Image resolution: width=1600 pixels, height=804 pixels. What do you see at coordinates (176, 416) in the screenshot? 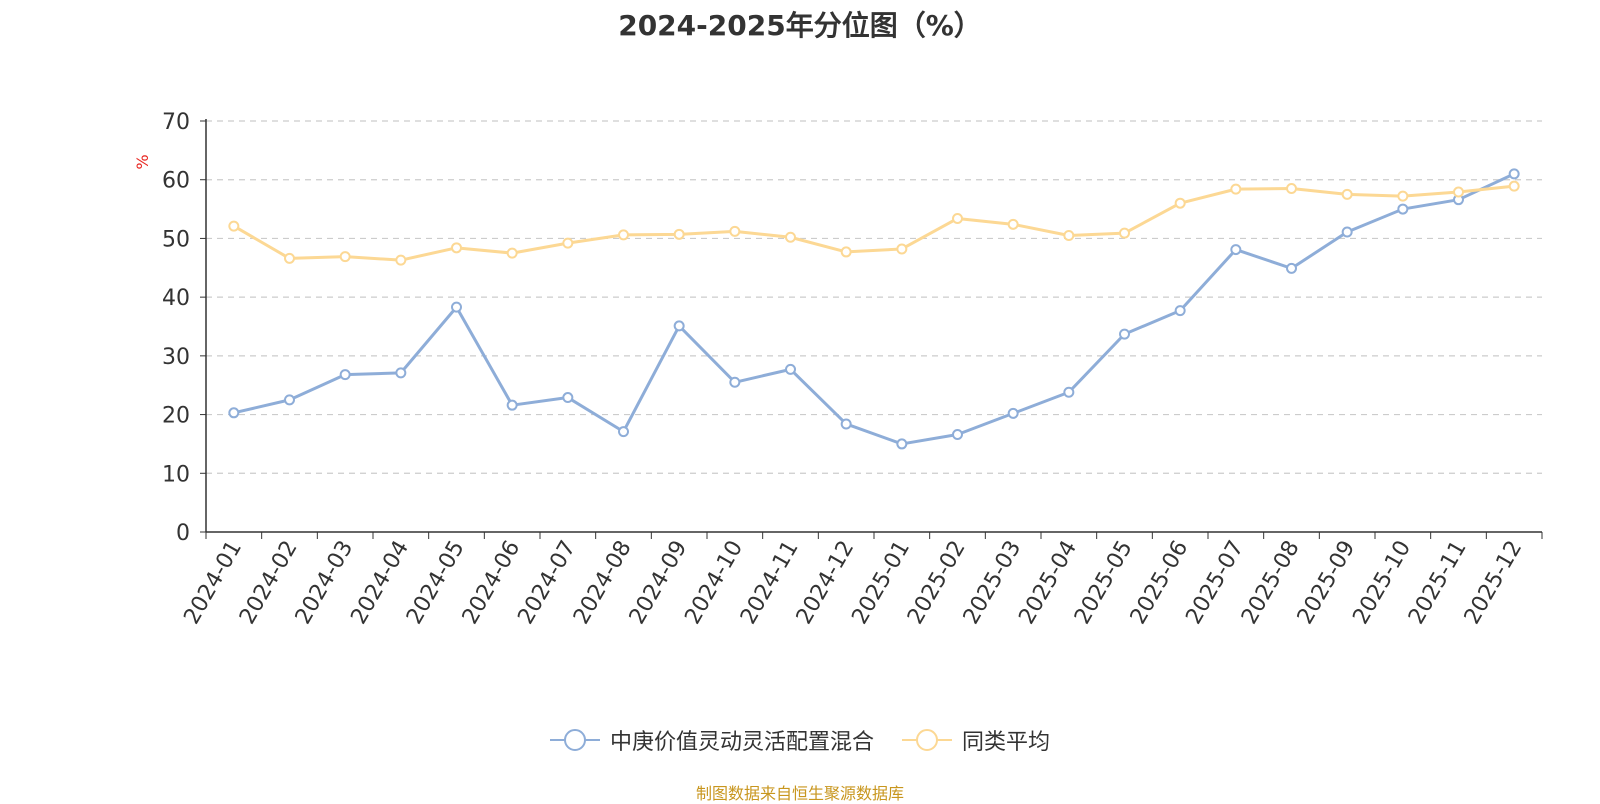
I see `y-tick-label: 20` at bounding box center [176, 416].